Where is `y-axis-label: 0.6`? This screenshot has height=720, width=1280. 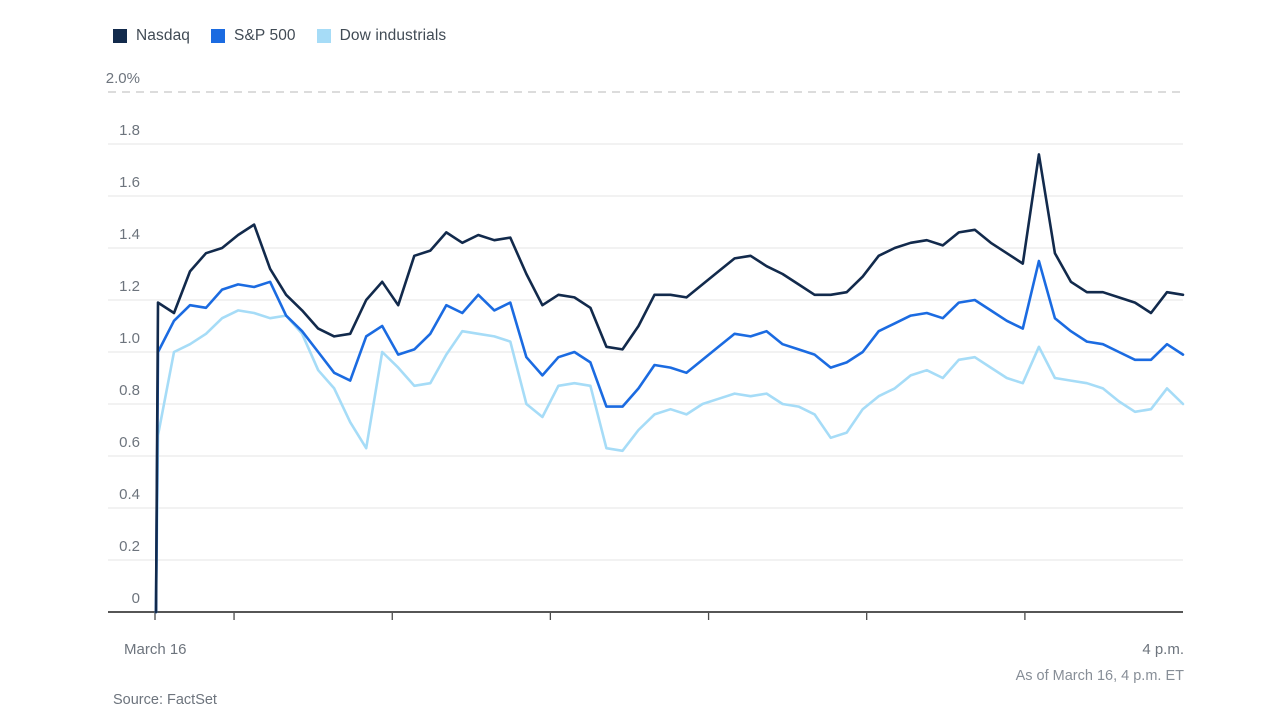
y-axis-label: 0.6 is located at coordinates (129, 442).